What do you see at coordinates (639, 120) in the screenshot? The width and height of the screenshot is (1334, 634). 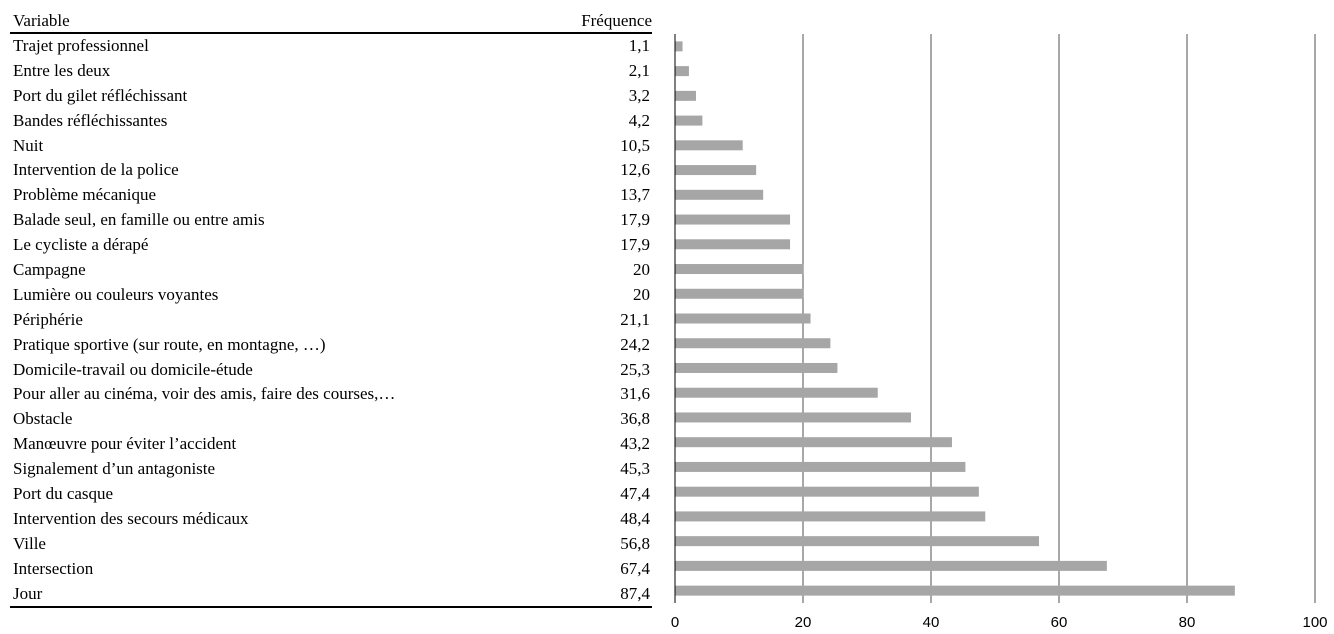 I see `row-value: 4,2` at bounding box center [639, 120].